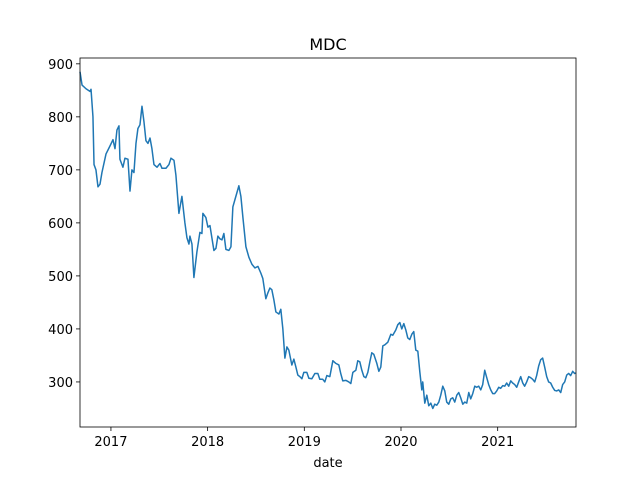 This screenshot has width=640, height=480. Describe the element at coordinates (60, 277) in the screenshot. I see `y-tick-label: 500` at that location.